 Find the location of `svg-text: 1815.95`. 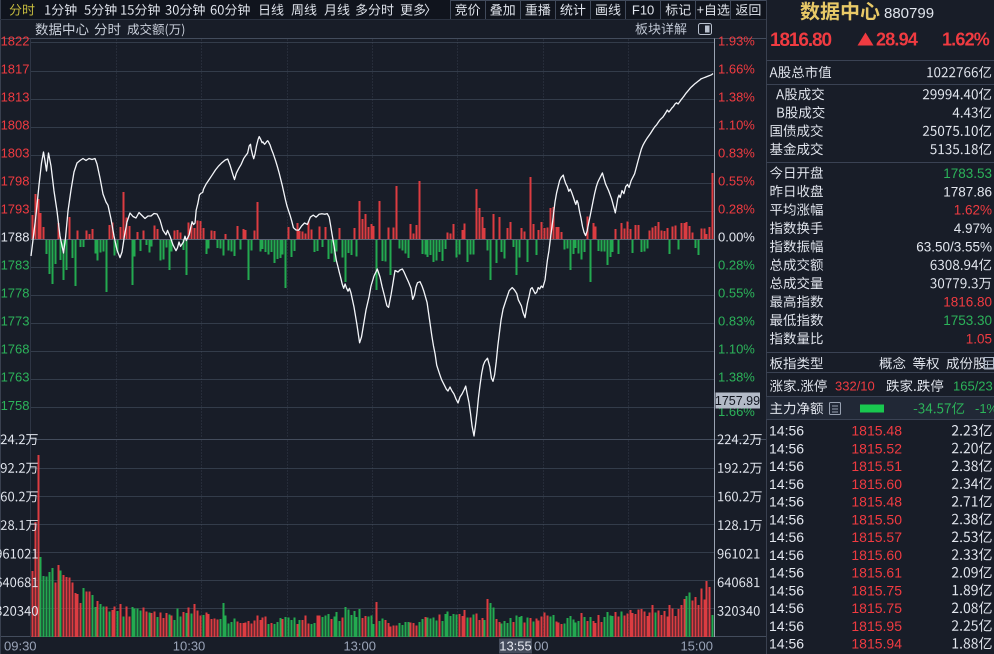

svg-text: 1815.95 is located at coordinates (876, 626).